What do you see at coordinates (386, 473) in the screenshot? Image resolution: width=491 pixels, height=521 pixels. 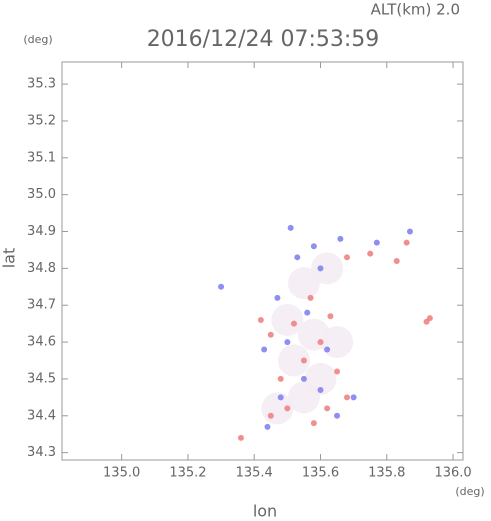 I see `x-tick-label: 135.8` at bounding box center [386, 473].